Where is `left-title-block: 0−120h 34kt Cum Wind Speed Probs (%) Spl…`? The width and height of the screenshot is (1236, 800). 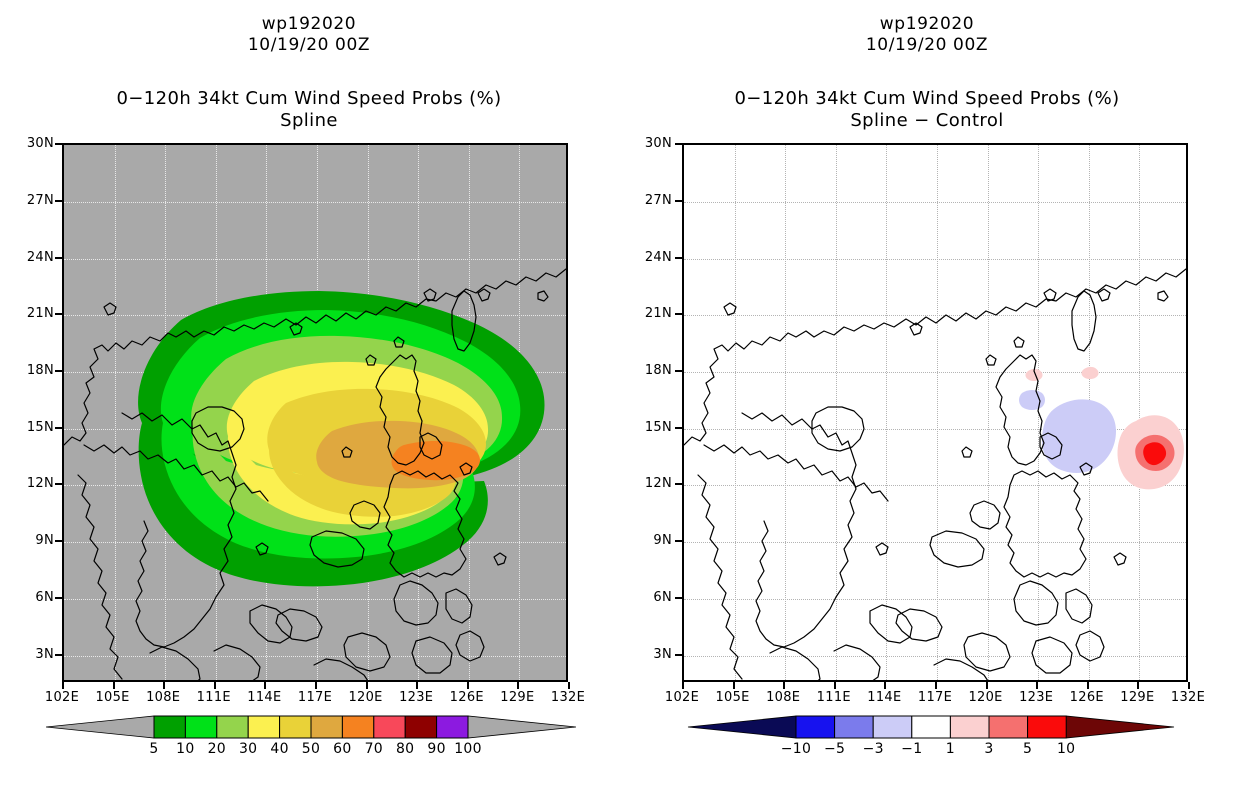
left-title-block: 0−120h 34kt Cum Wind Speed Probs (%) Spl… is located at coordinates (309, 110).